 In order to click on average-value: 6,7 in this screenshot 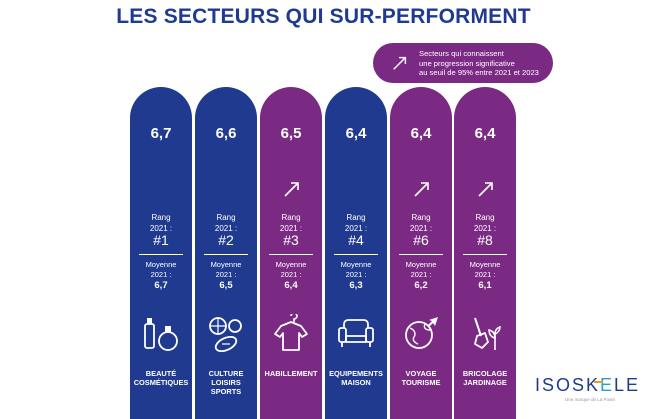, I will do `click(161, 285)`.